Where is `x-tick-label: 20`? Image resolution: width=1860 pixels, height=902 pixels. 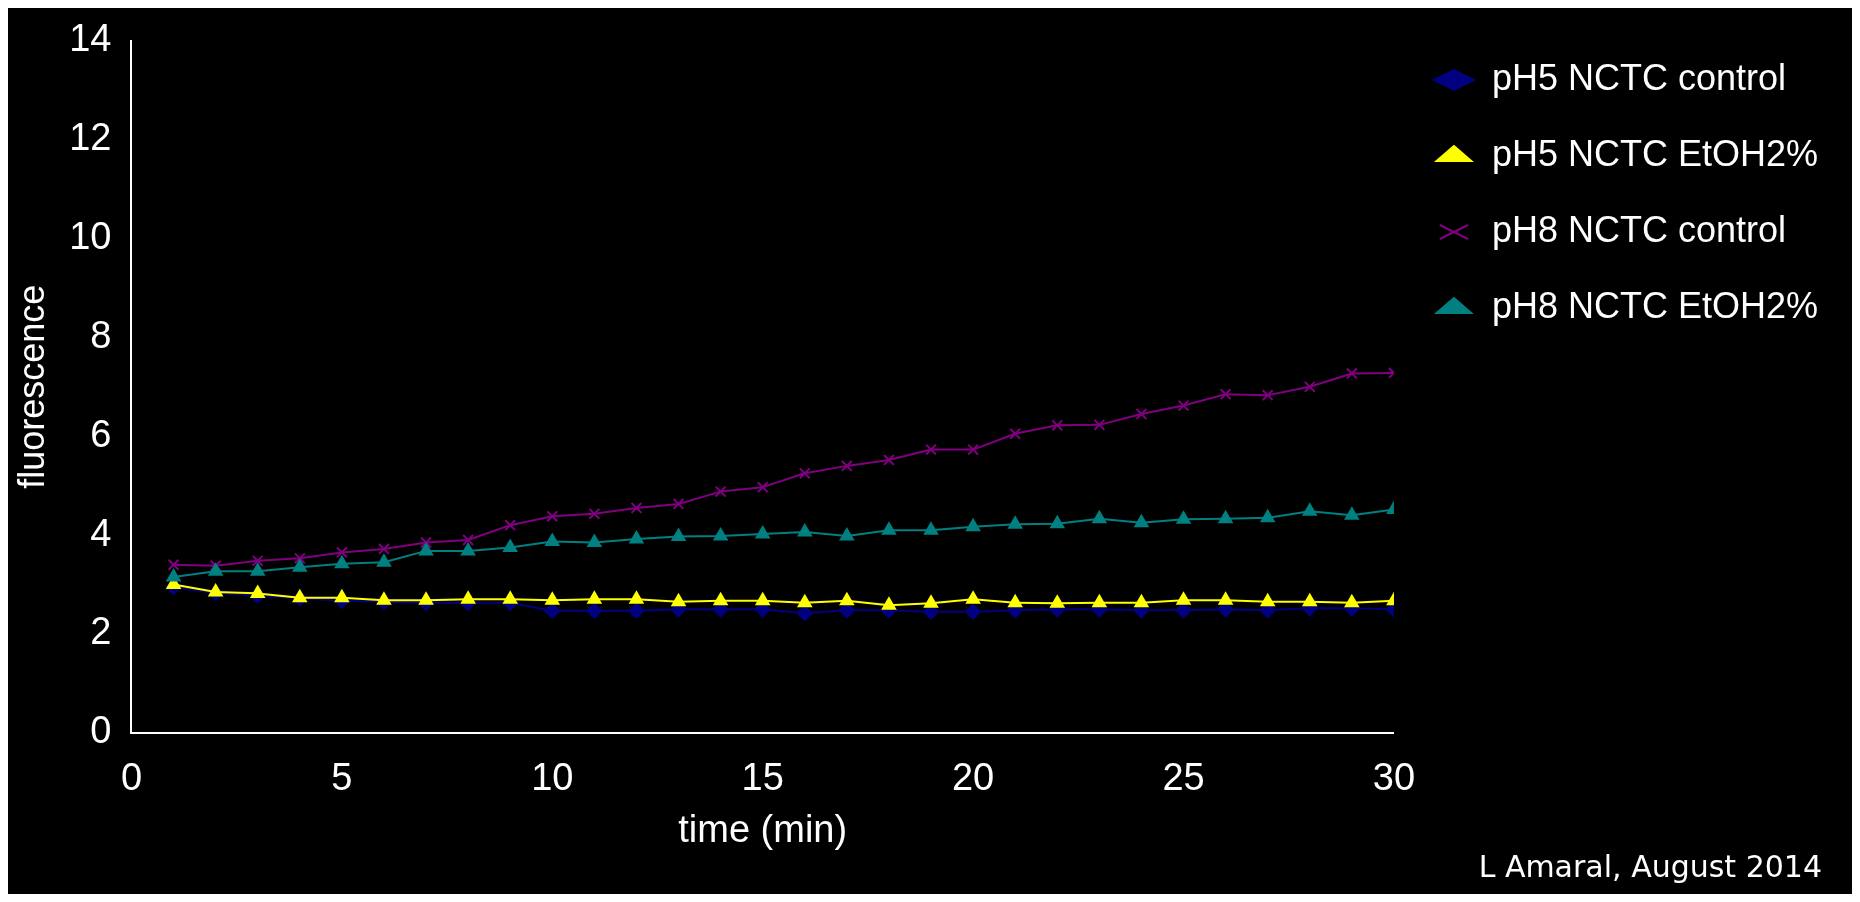
x-tick-label: 20 is located at coordinates (973, 777).